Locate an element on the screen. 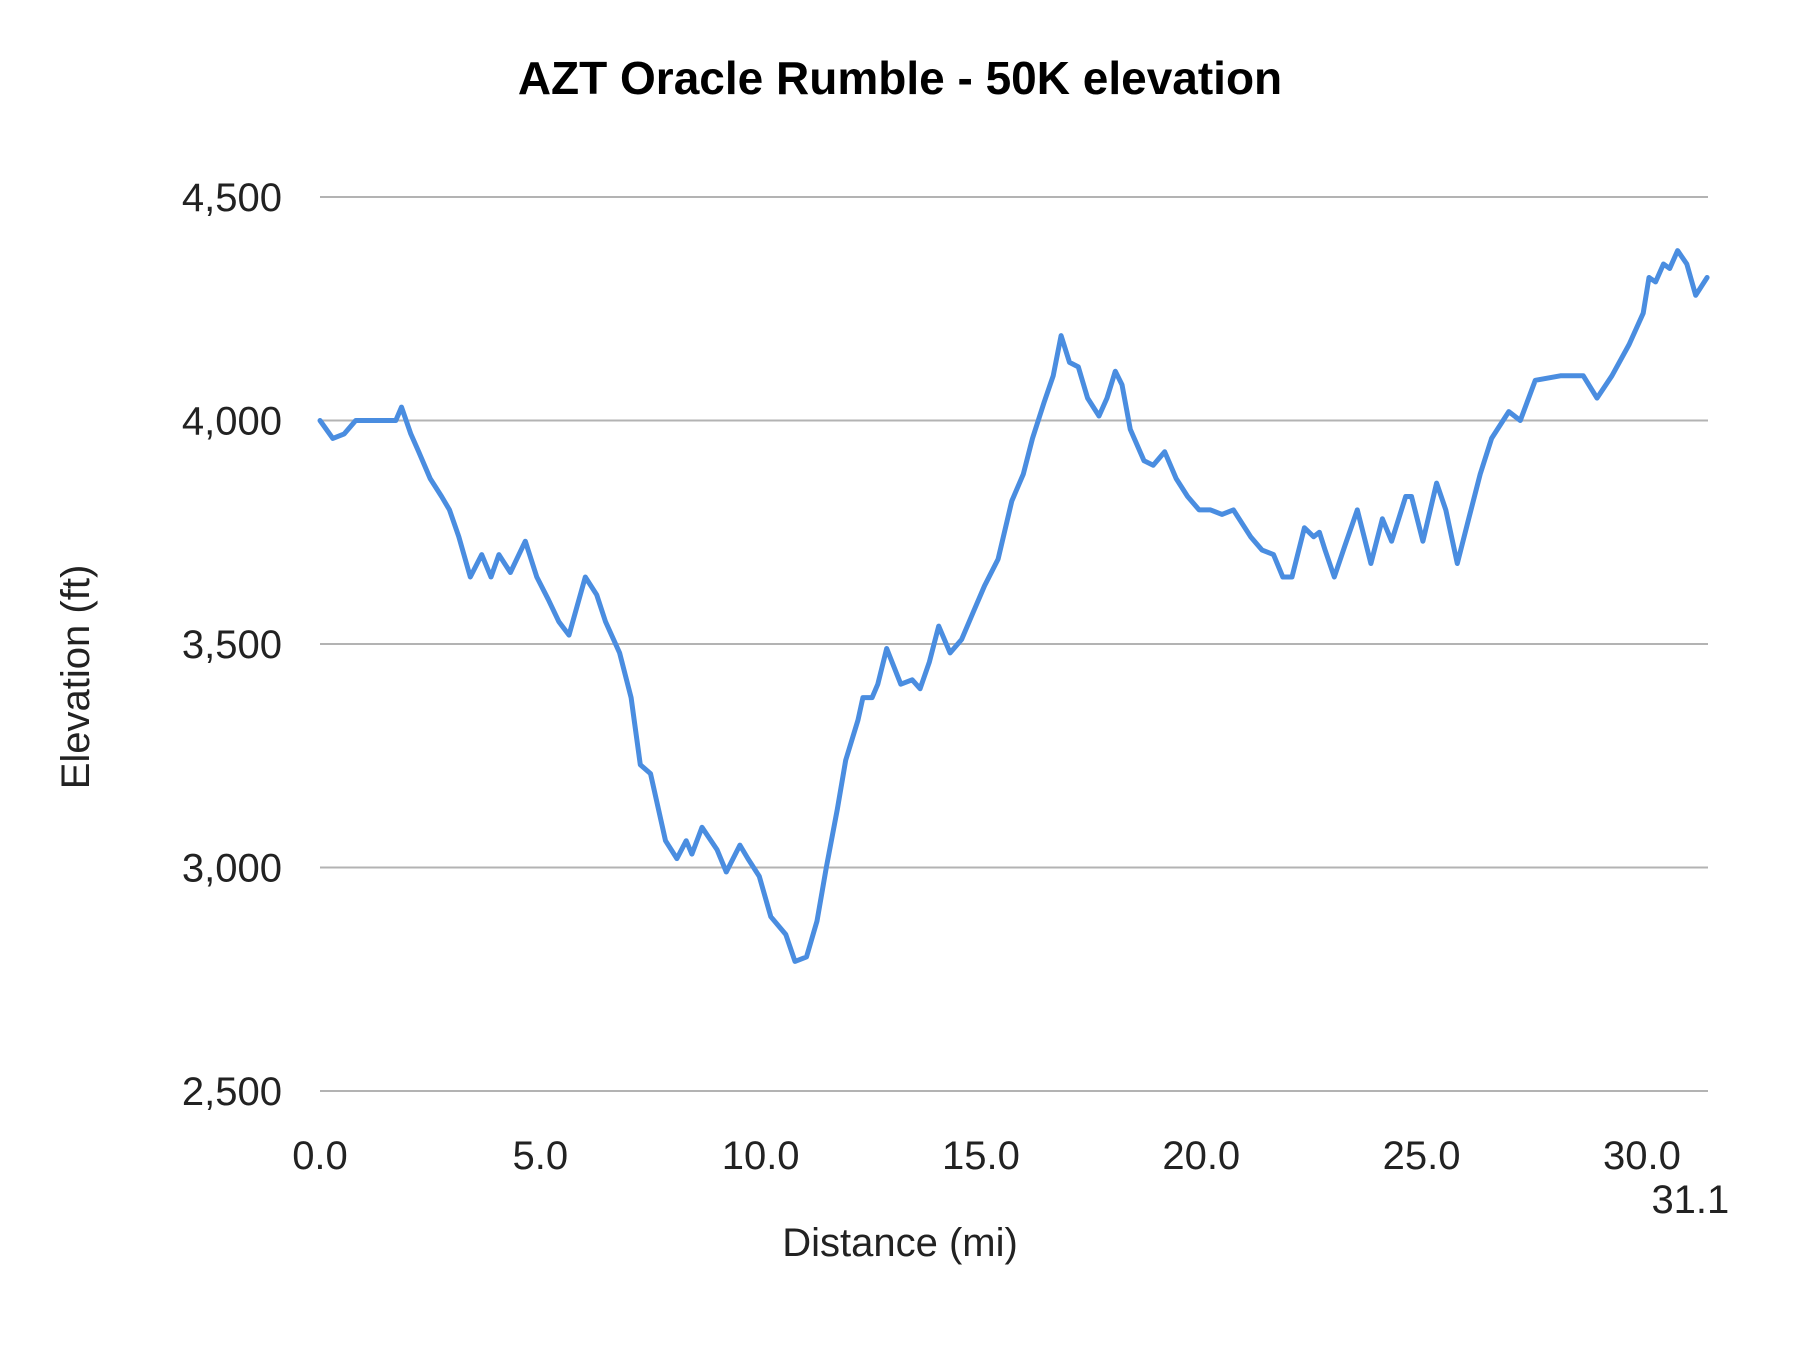 The image size is (1800, 1350). y-tick-label: 4,000 is located at coordinates (232, 422).